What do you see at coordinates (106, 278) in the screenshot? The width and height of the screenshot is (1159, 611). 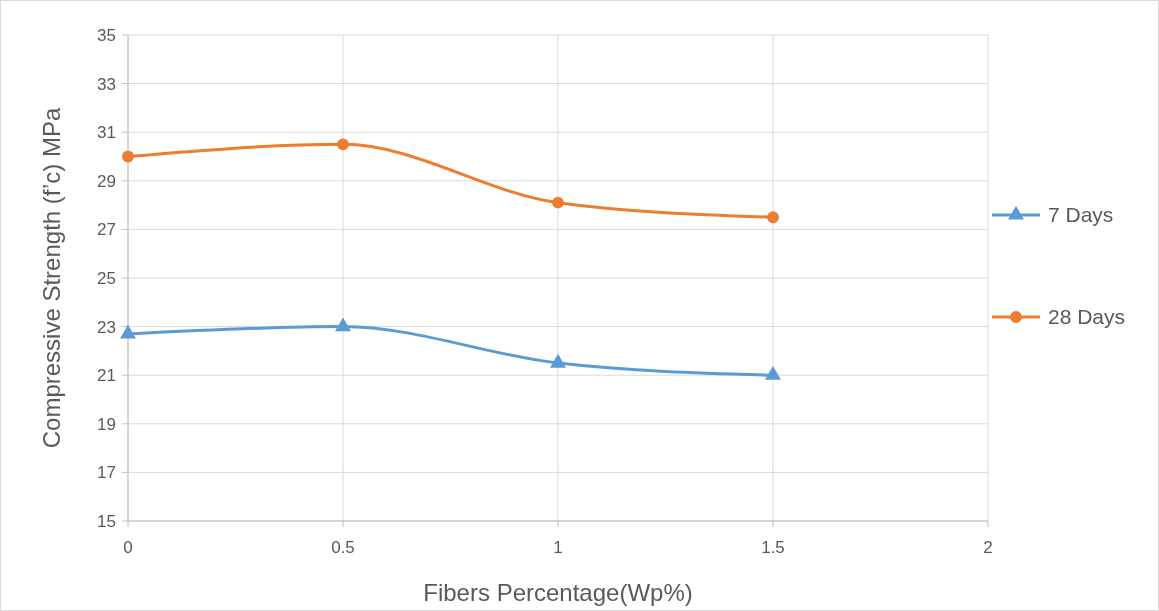 I see `y-tick-label: 25` at bounding box center [106, 278].